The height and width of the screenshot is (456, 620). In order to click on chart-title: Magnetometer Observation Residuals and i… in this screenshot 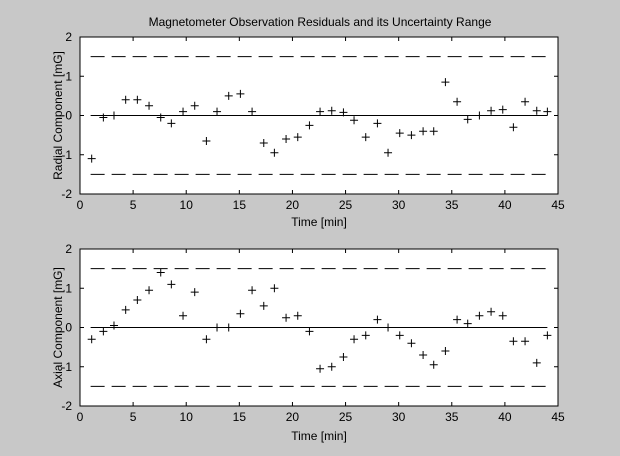, I will do `click(320, 22)`.